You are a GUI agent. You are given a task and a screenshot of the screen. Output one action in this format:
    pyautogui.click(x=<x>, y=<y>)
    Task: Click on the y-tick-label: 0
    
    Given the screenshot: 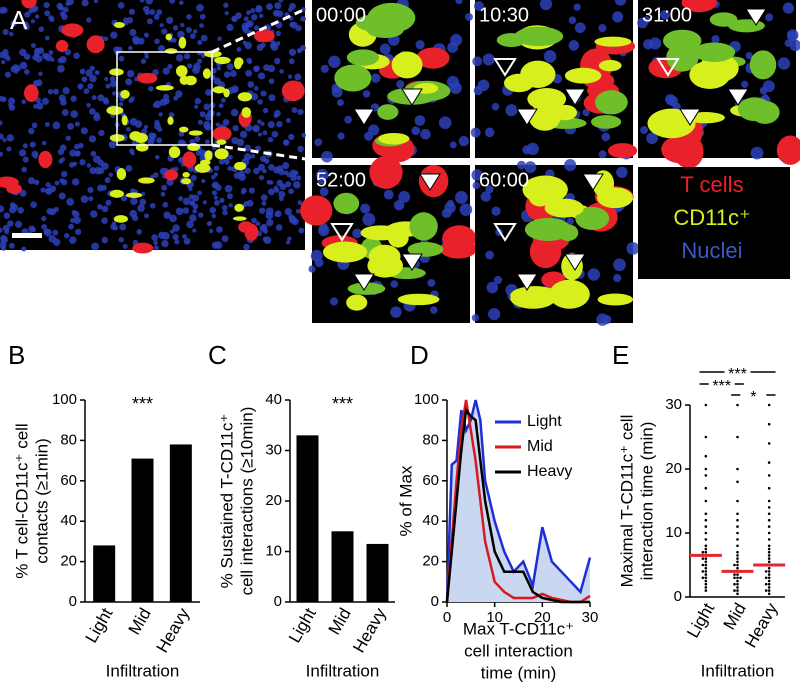 What is the action you would take?
    pyautogui.click(x=278, y=601)
    